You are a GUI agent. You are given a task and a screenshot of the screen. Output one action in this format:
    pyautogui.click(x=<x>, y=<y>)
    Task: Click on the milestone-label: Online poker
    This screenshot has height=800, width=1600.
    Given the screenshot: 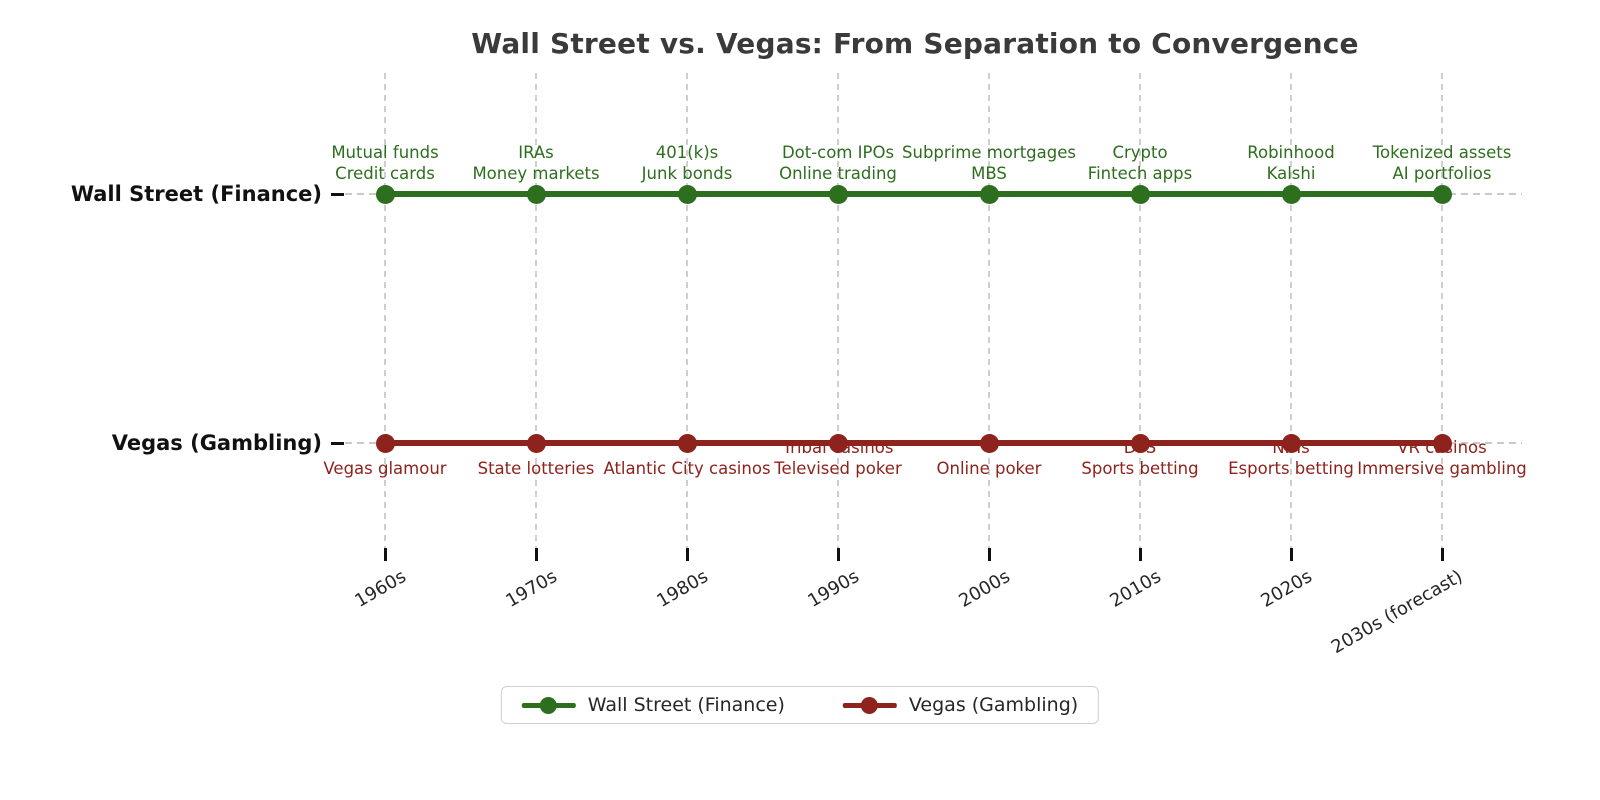 What is the action you would take?
    pyautogui.click(x=989, y=458)
    